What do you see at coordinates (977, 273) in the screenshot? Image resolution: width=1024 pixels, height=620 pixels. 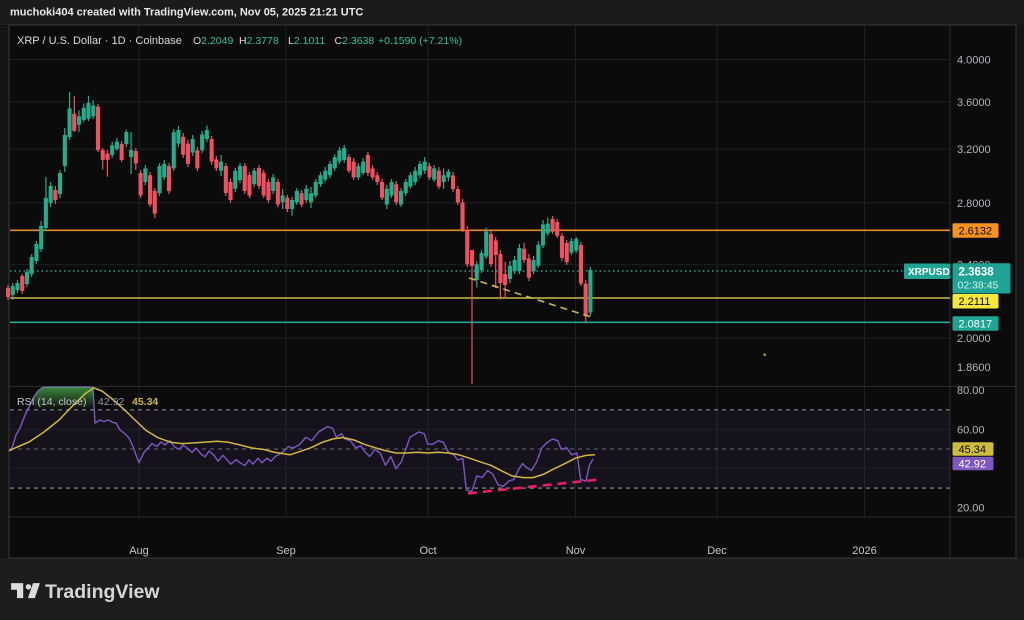 I see `svg-text: 2.3638` at bounding box center [977, 273].